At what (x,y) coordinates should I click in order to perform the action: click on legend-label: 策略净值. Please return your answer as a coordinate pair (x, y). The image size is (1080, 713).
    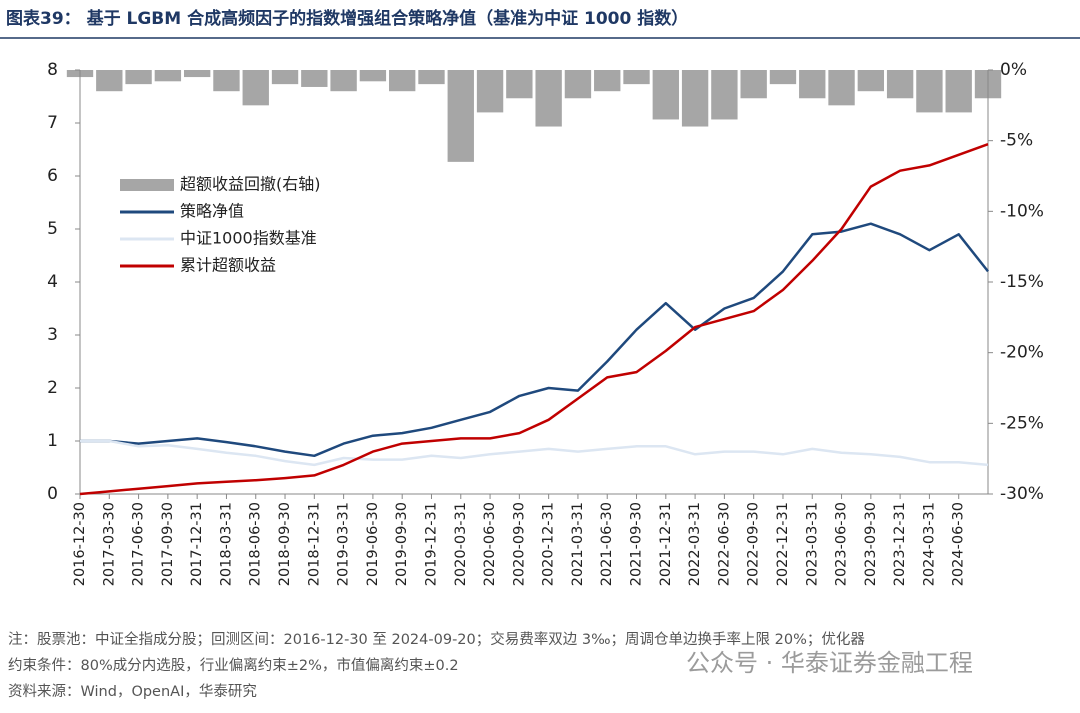
    Looking at the image, I should click on (212, 211).